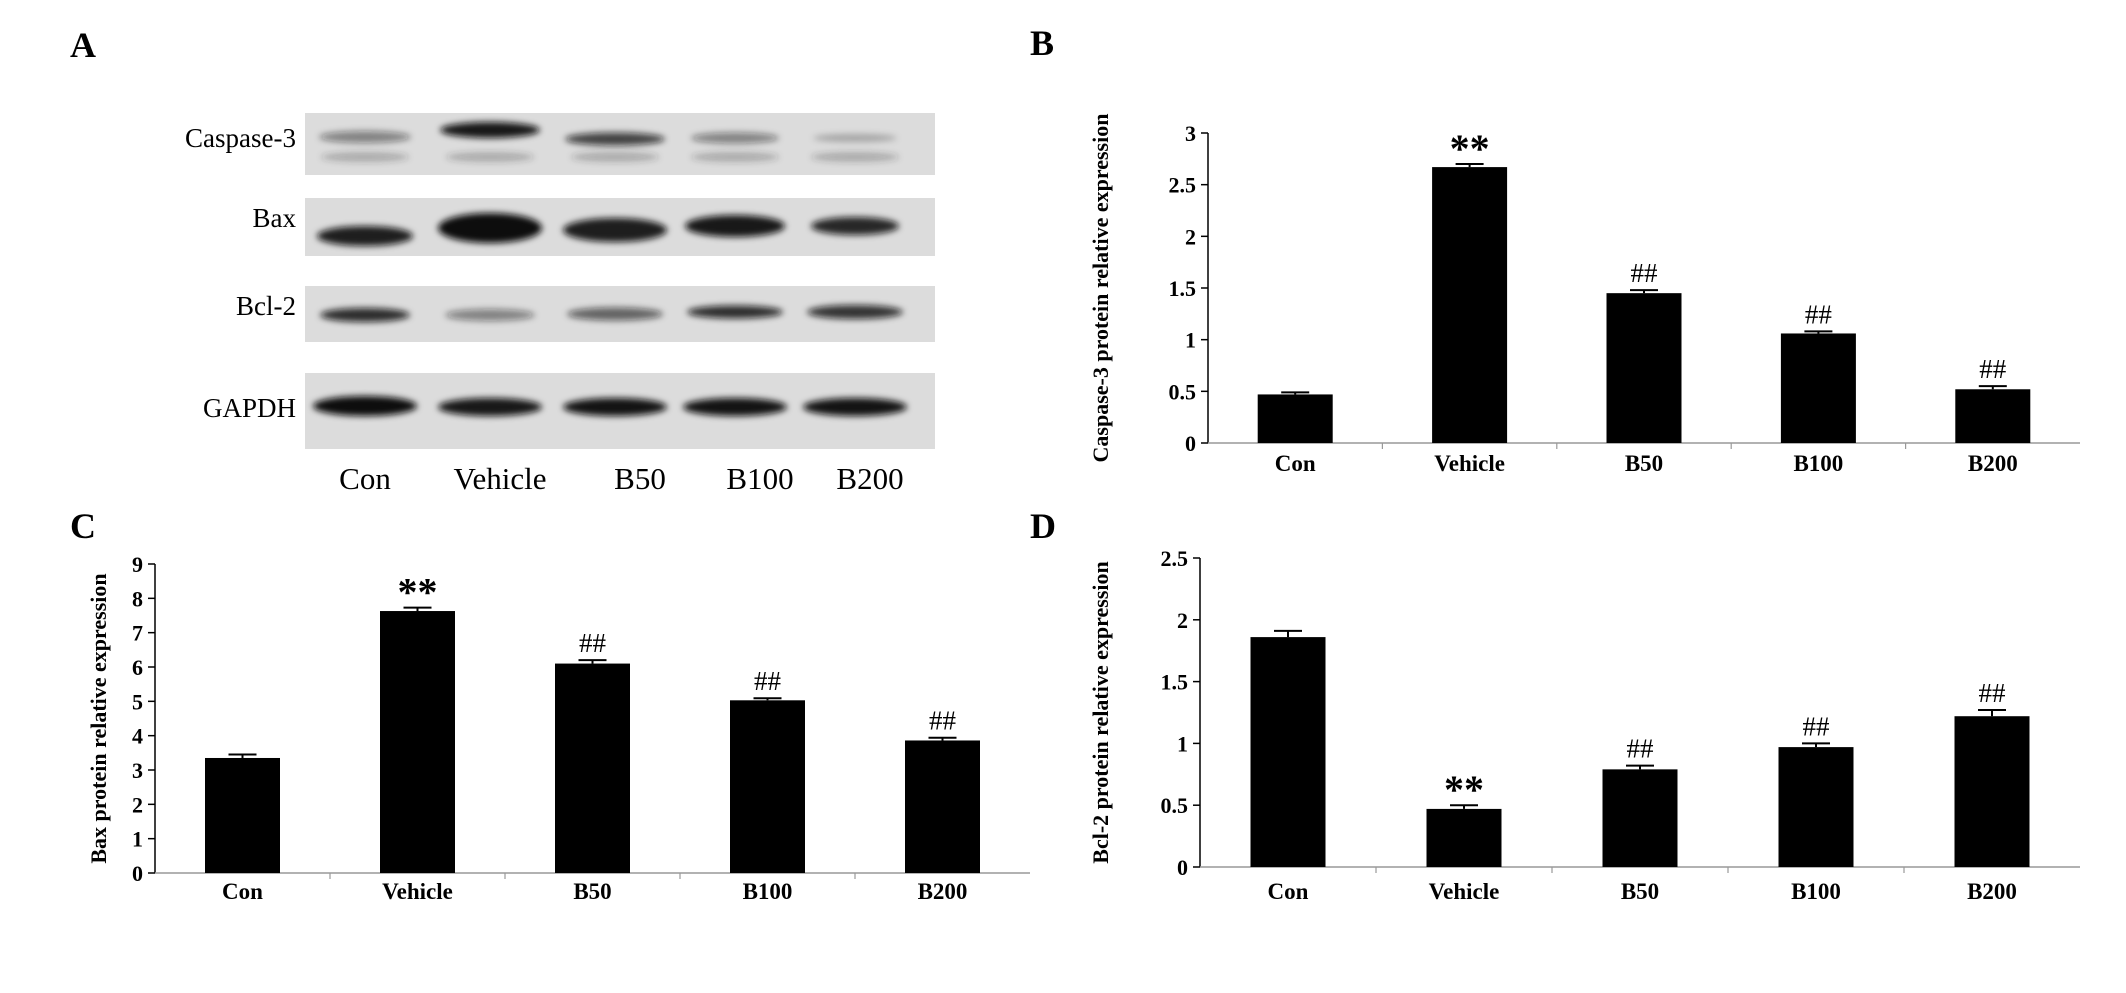 The width and height of the screenshot is (2126, 993). I want to click on x-tick-label-d-b200: B200, so click(1992, 891).